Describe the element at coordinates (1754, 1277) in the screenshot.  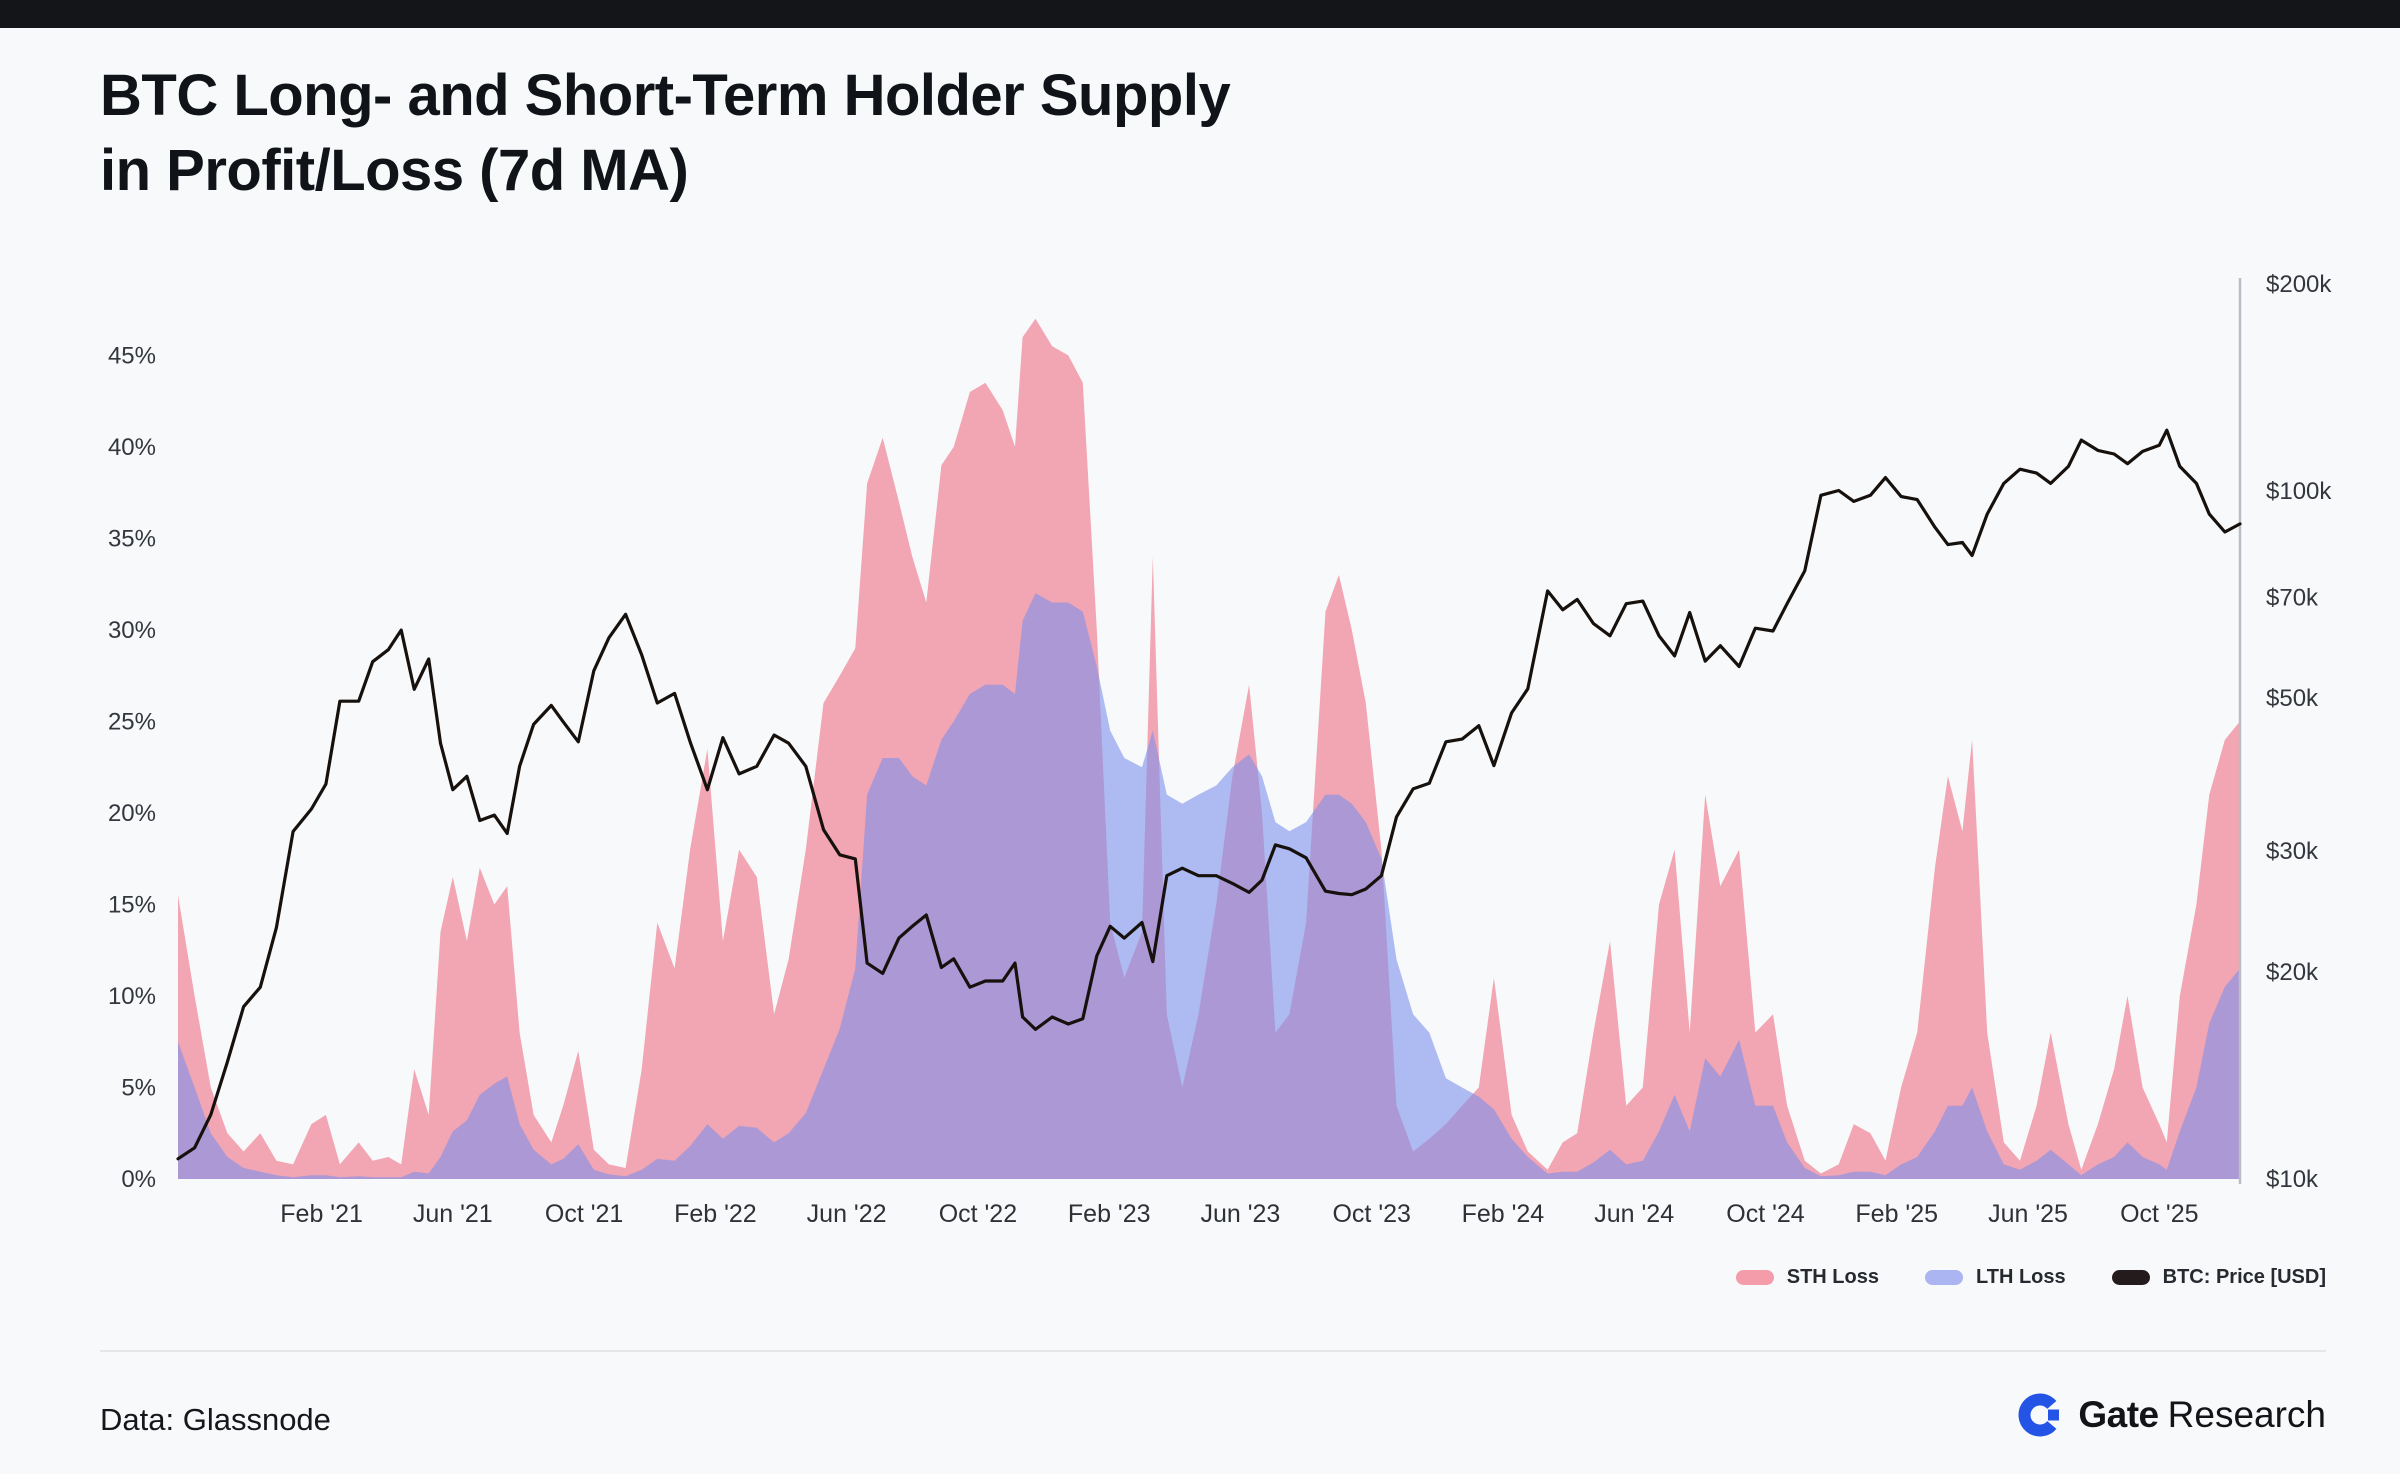
I see `sth-loss-swatch-icon` at that location.